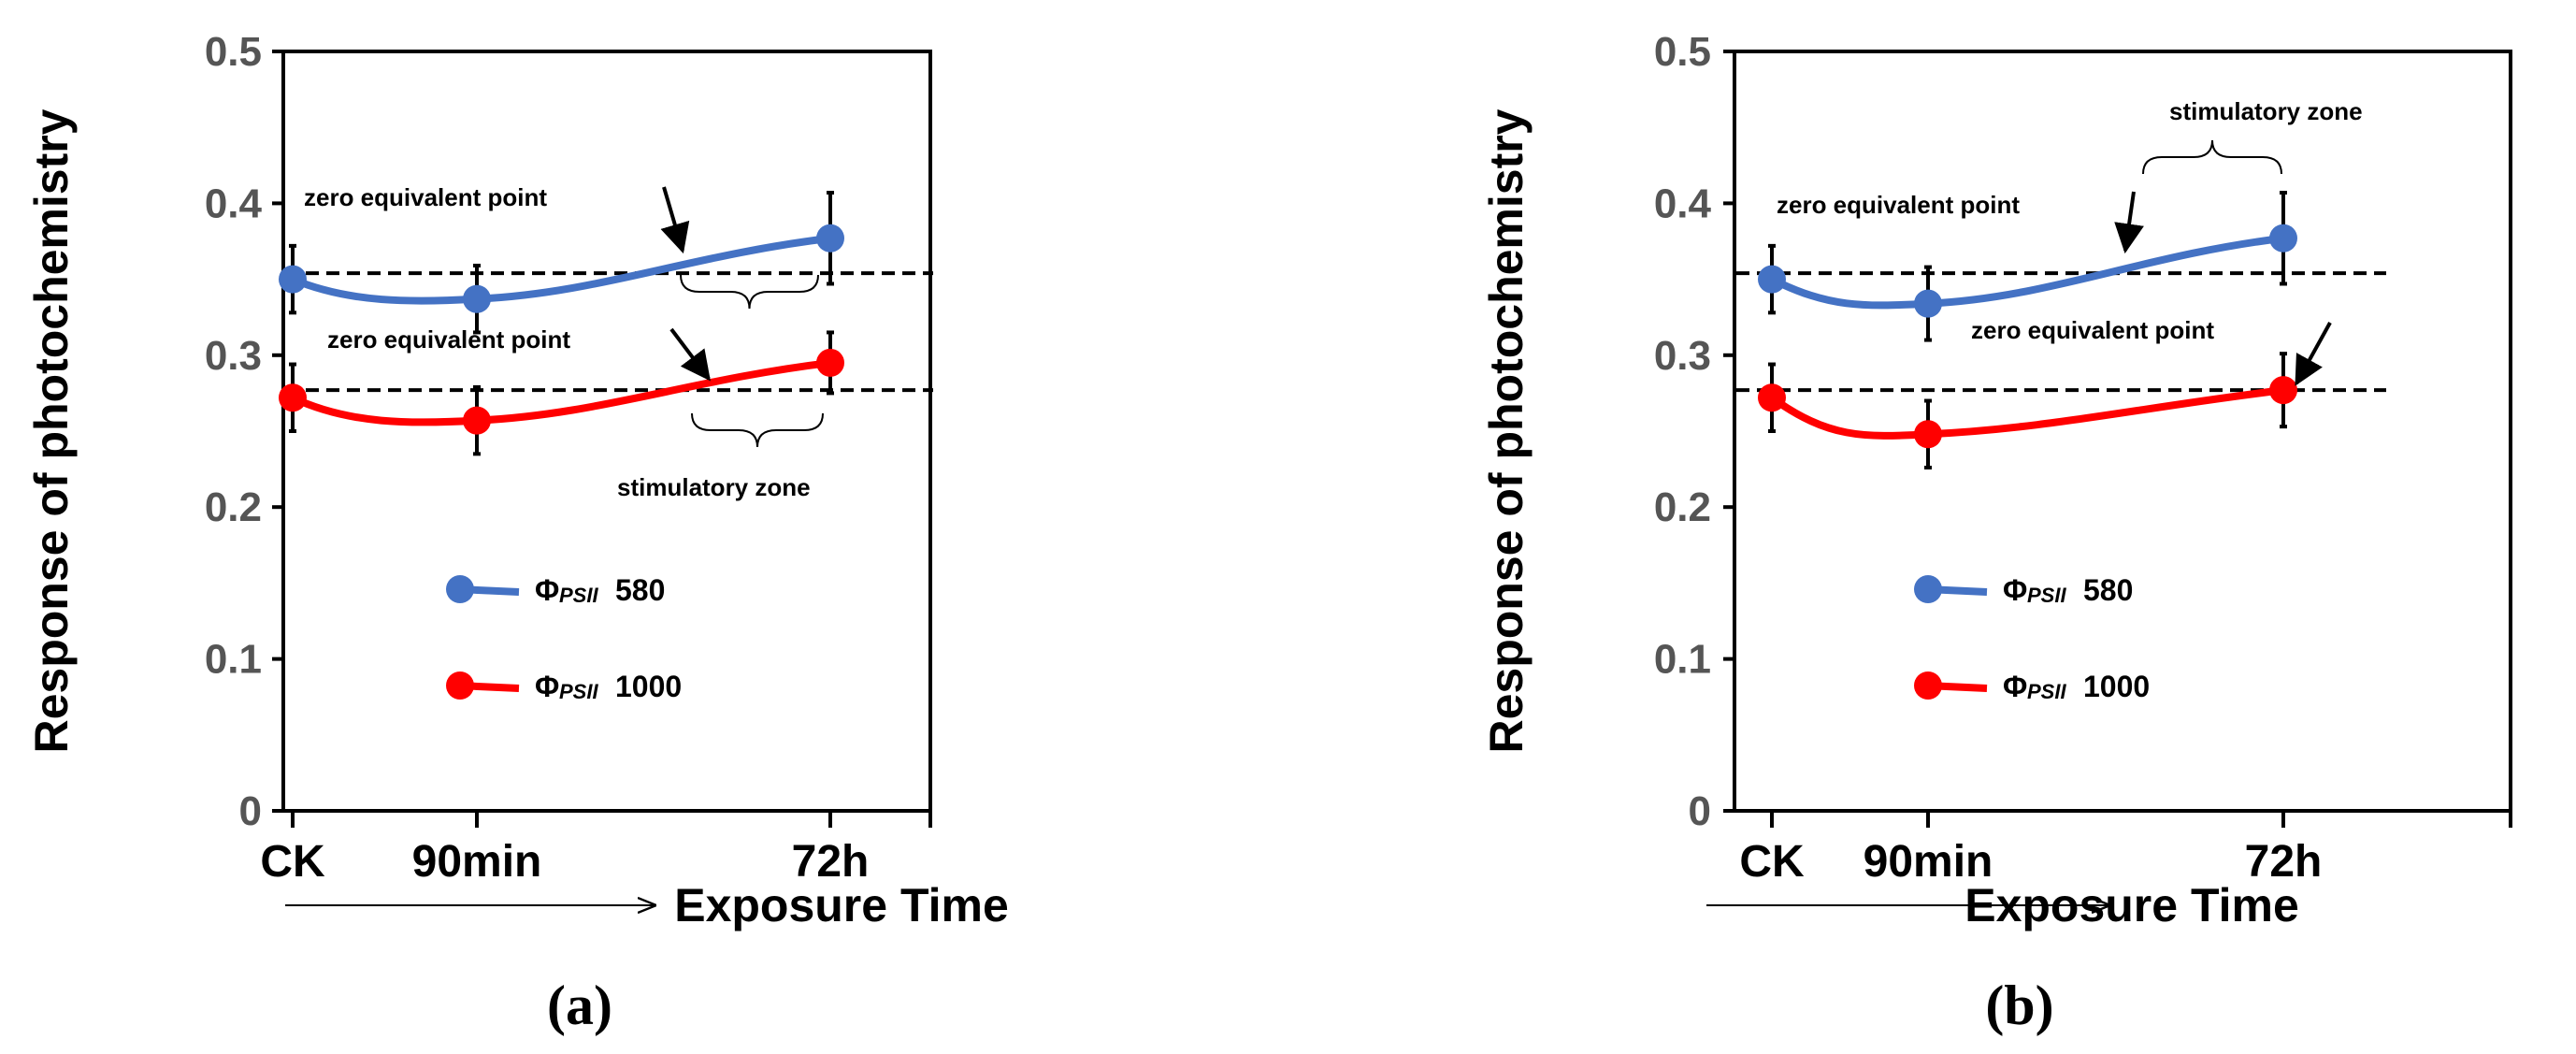 The image size is (2576, 1054). Describe the element at coordinates (580, 1005) in the screenshot. I see `panel-label: (a)` at that location.